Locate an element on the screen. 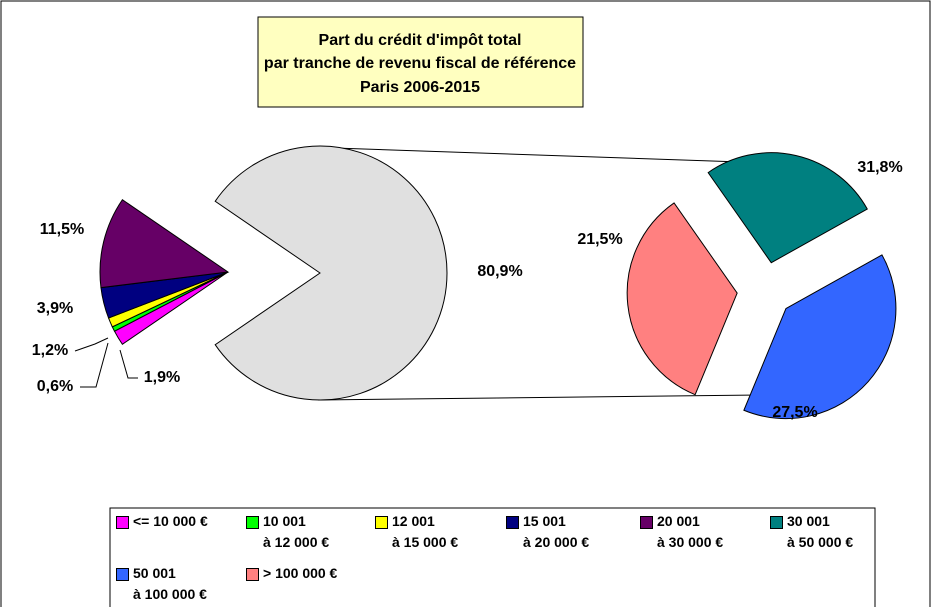 This screenshot has height=607, width=937. data-label: 27,5% is located at coordinates (794, 412).